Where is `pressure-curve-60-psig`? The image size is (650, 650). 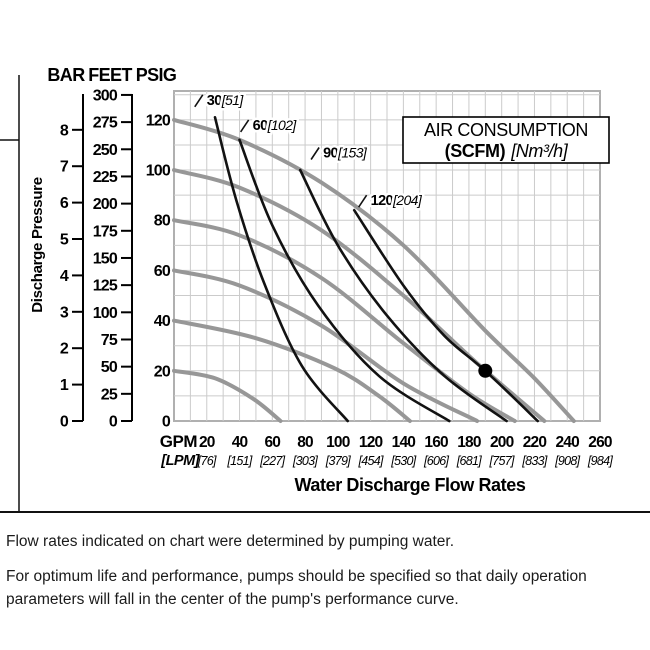
pressure-curve-60-psig is located at coordinates (326, 345).